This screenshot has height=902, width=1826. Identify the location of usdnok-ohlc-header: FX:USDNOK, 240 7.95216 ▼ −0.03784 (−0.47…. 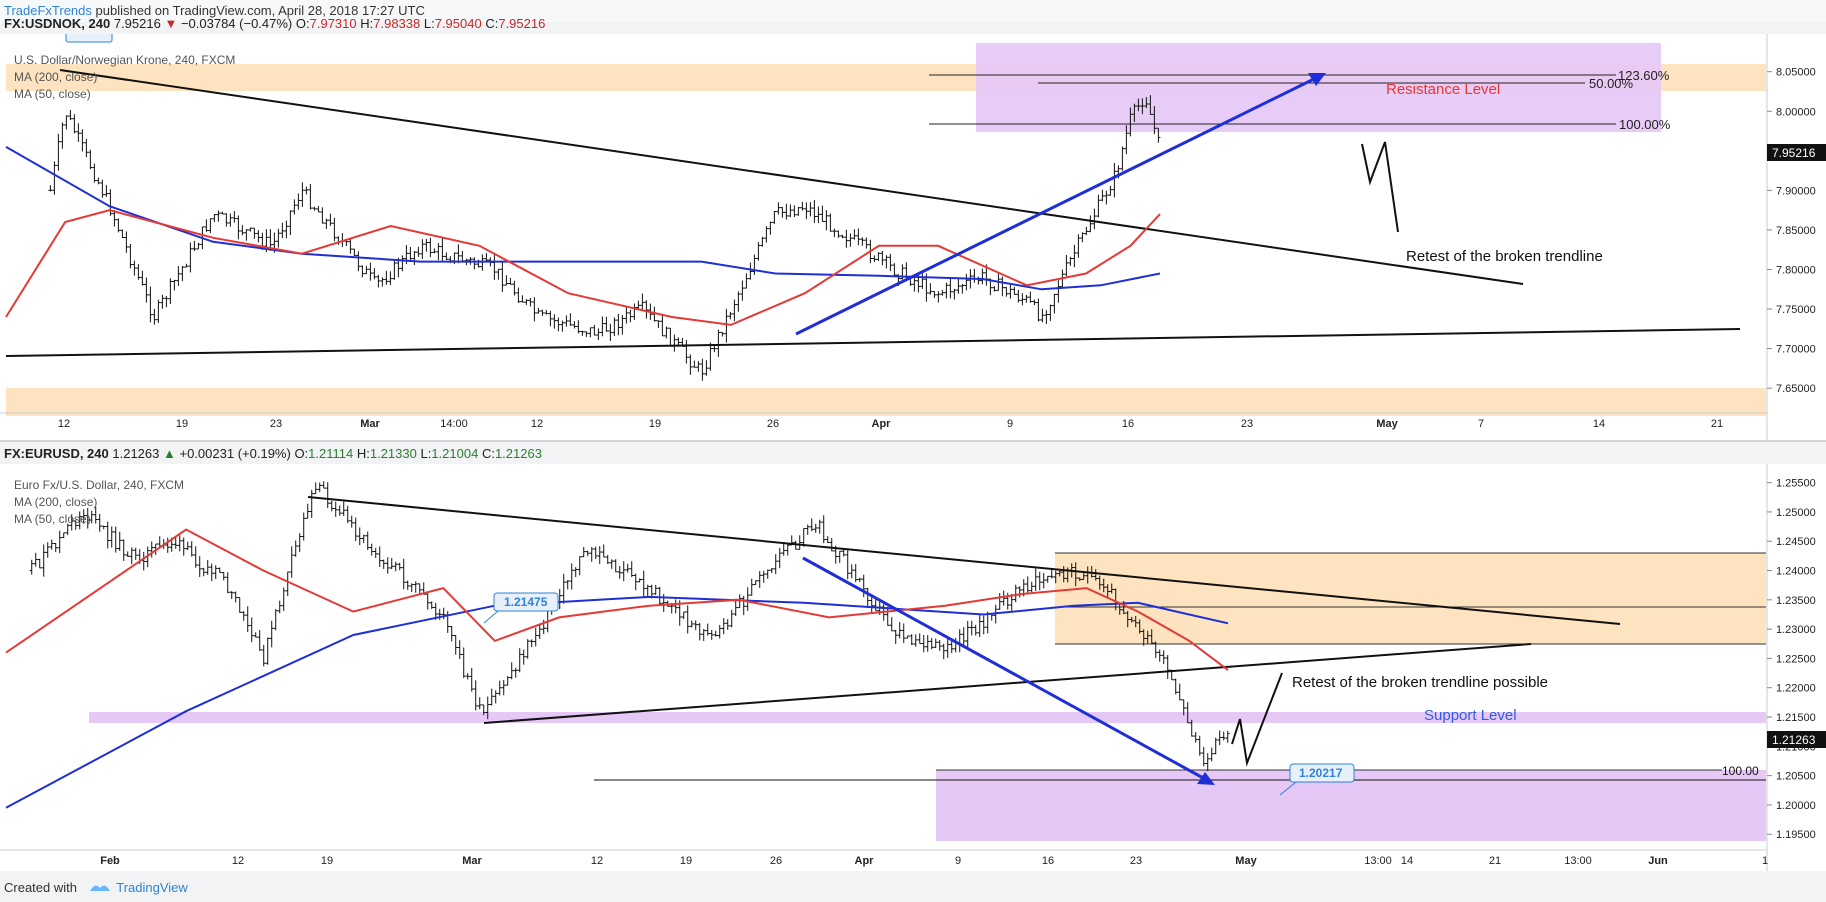
(913, 24).